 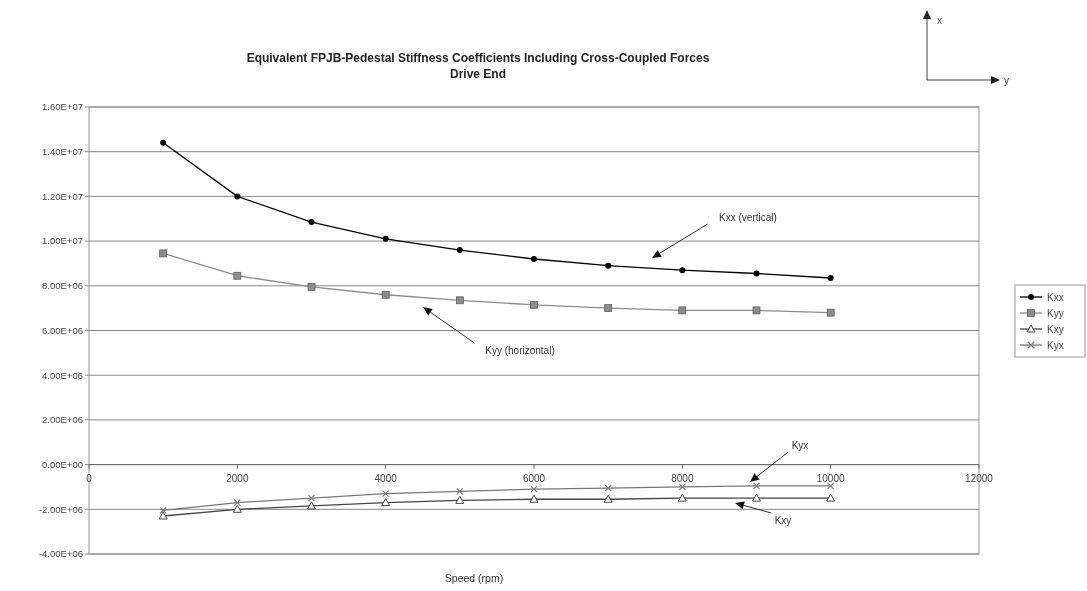 I want to click on annotation: Kyx, so click(x=800, y=445).